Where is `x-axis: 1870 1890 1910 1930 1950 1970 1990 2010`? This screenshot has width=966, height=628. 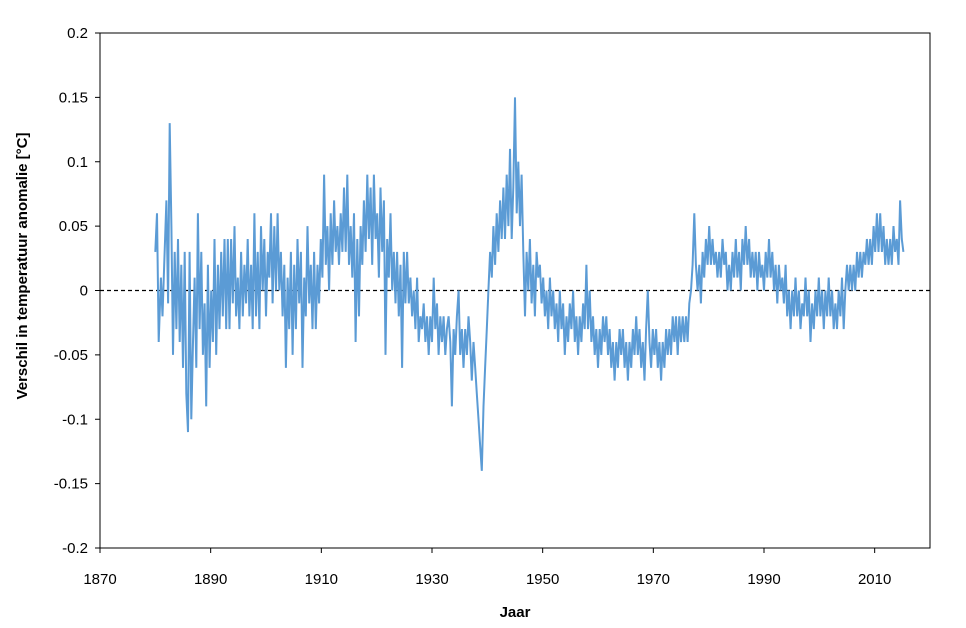 x-axis: 1870 1890 1910 1930 1950 1970 1990 2010 is located at coordinates (487, 568).